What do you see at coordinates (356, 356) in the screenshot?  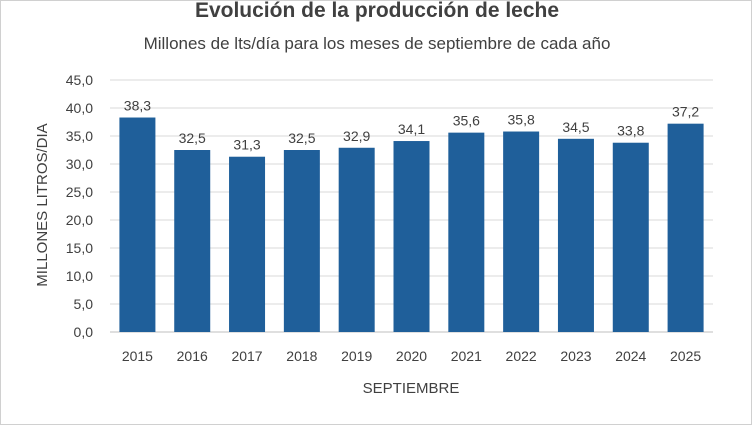 I see `x-tick-label: 2019` at bounding box center [356, 356].